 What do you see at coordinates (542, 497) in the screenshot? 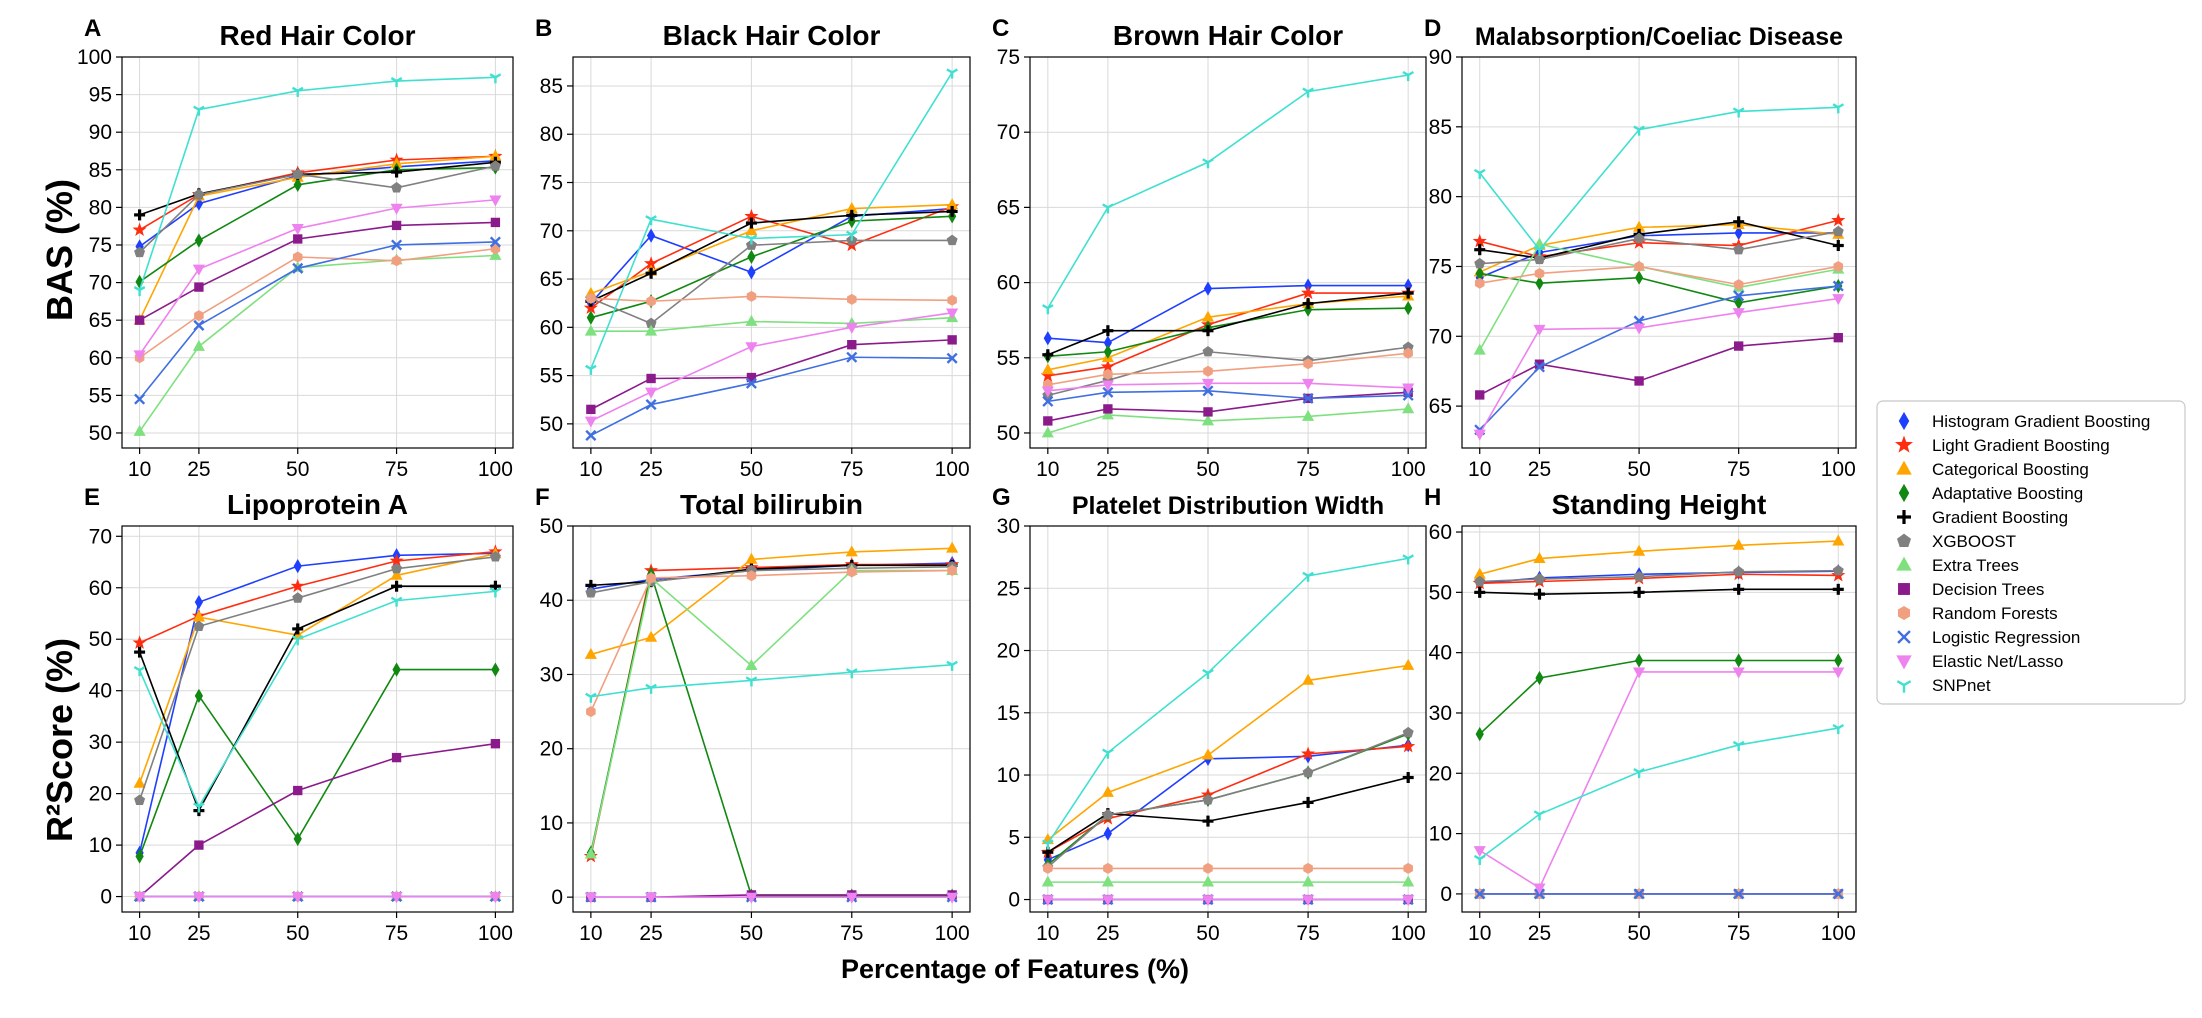
I see `panel-letter: F` at bounding box center [542, 497].